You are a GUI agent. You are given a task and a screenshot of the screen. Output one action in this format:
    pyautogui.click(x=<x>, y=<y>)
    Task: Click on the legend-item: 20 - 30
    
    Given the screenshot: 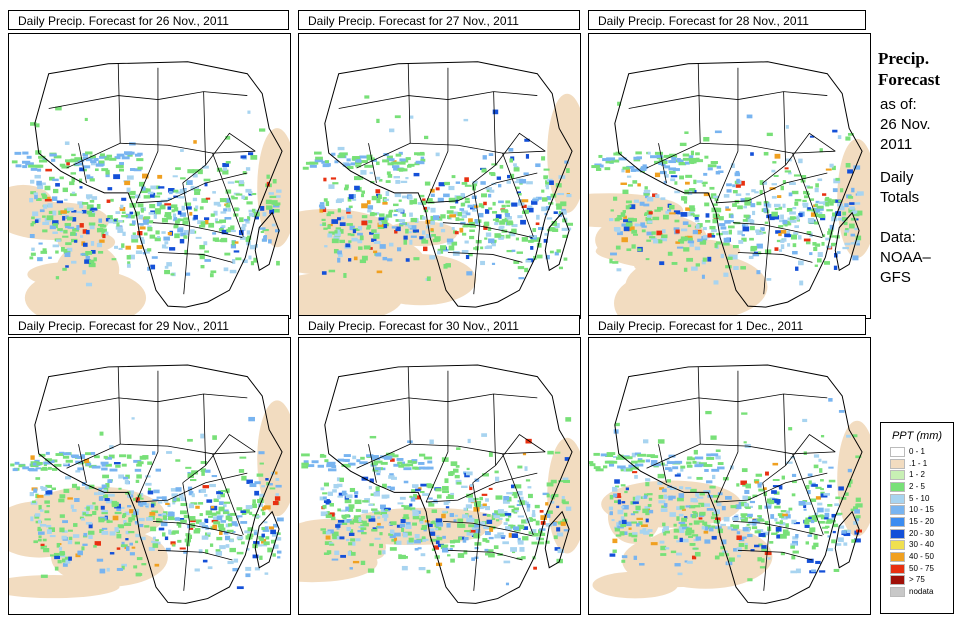 What is the action you would take?
    pyautogui.click(x=917, y=534)
    